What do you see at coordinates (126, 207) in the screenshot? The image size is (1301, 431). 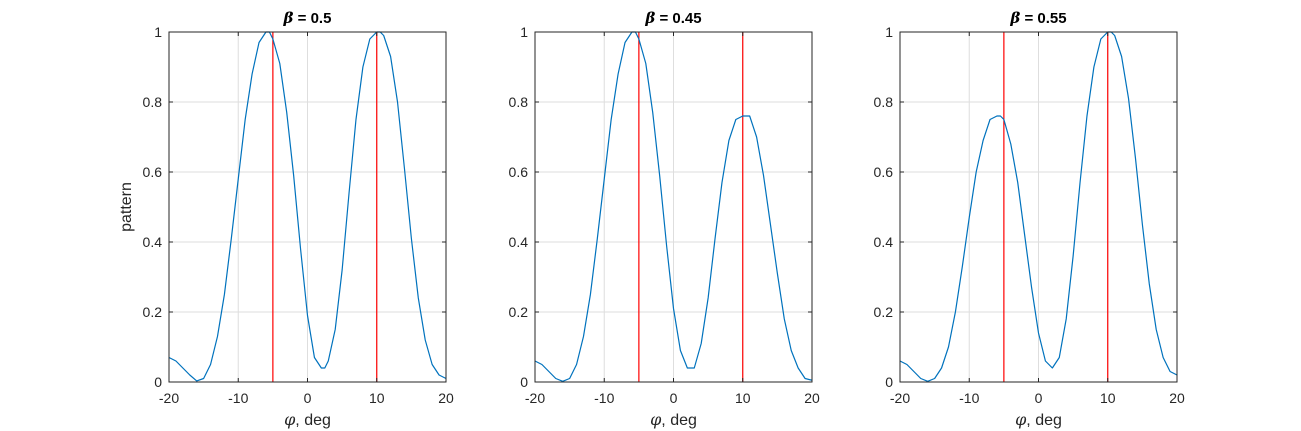 I see `y-axis-label: pattern` at bounding box center [126, 207].